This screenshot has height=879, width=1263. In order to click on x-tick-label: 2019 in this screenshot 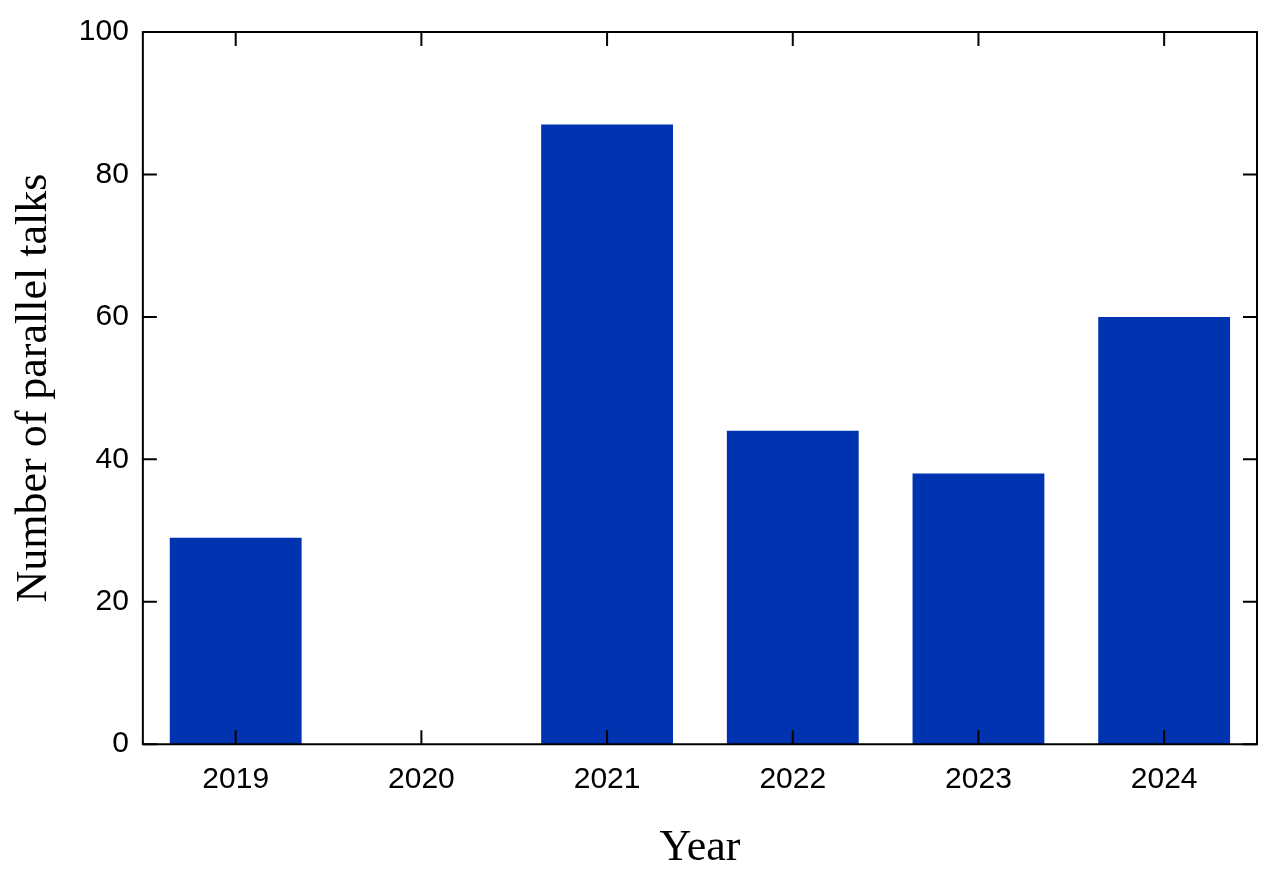, I will do `click(236, 778)`.